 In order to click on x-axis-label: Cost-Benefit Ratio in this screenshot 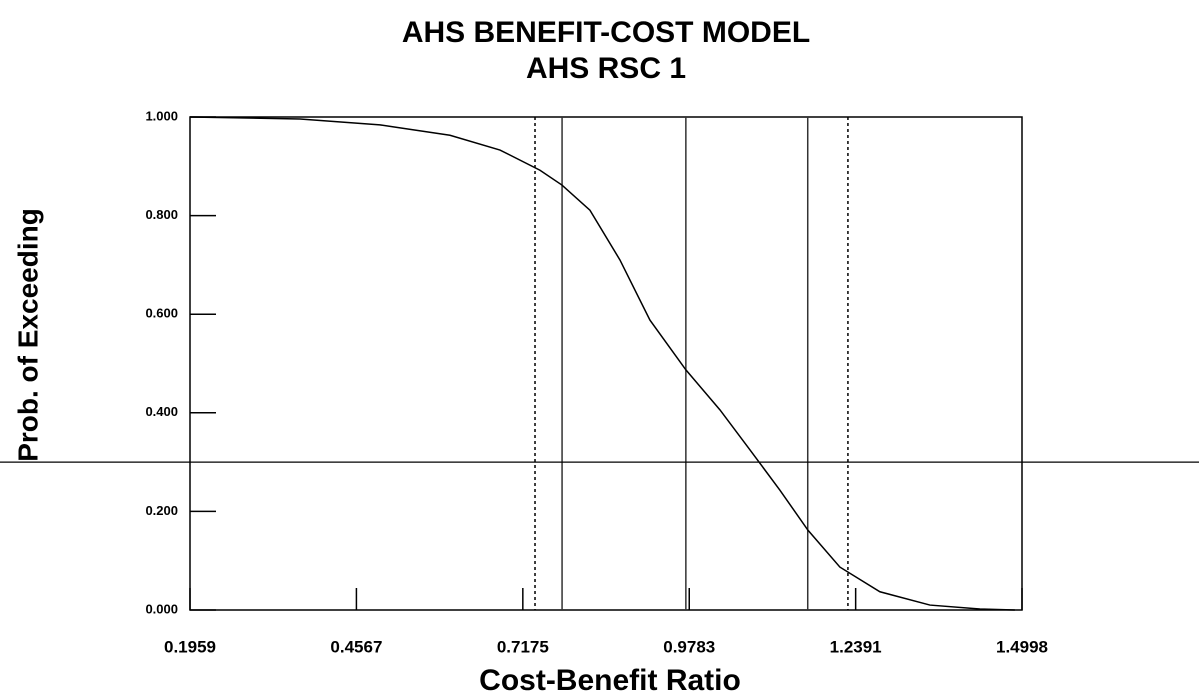, I will do `click(610, 680)`.